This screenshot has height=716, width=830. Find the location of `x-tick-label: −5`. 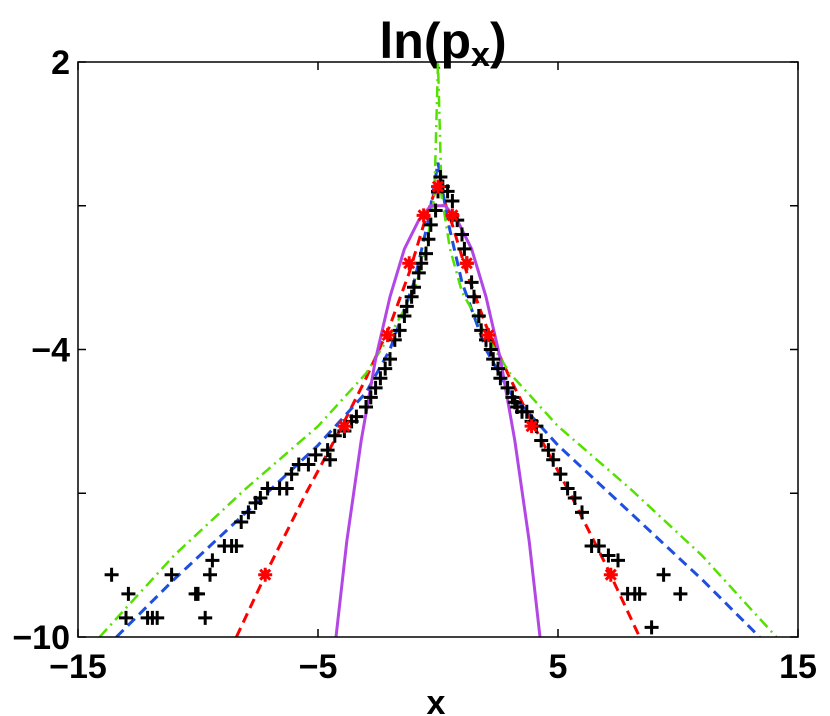

x-tick-label: −5 is located at coordinates (318, 667).